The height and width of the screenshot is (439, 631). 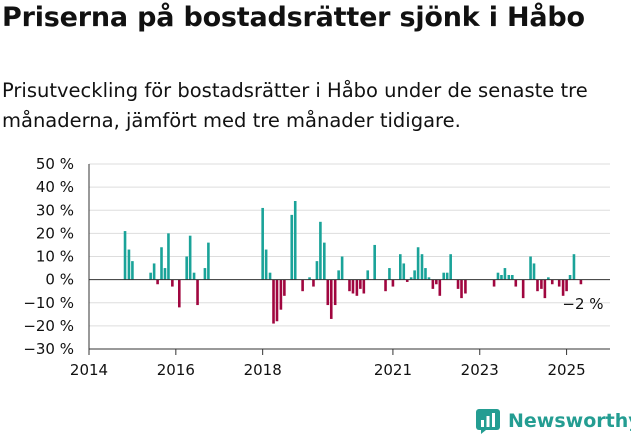 What do you see at coordinates (55, 257) in the screenshot?
I see `y-tick-label: 10 %` at bounding box center [55, 257].